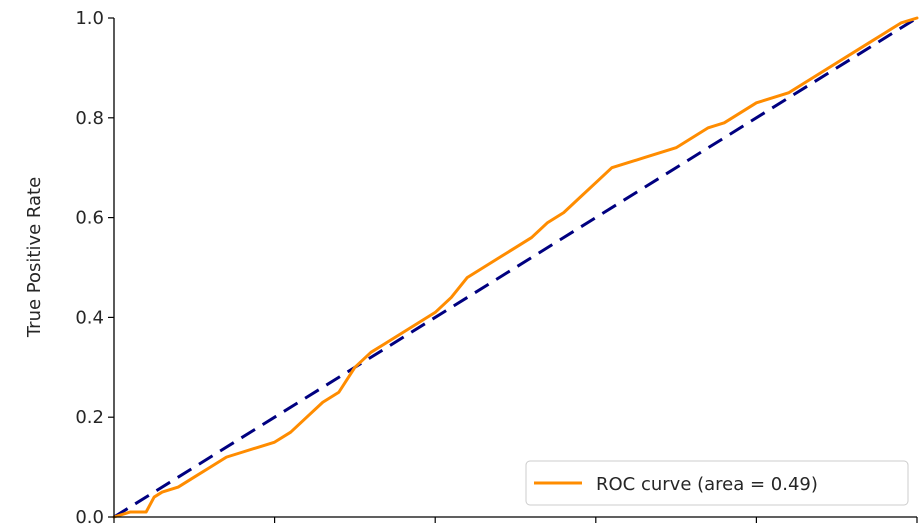 The height and width of the screenshot is (529, 922). Describe the element at coordinates (89, 317) in the screenshot. I see `y-tick-label: 0.4` at that location.